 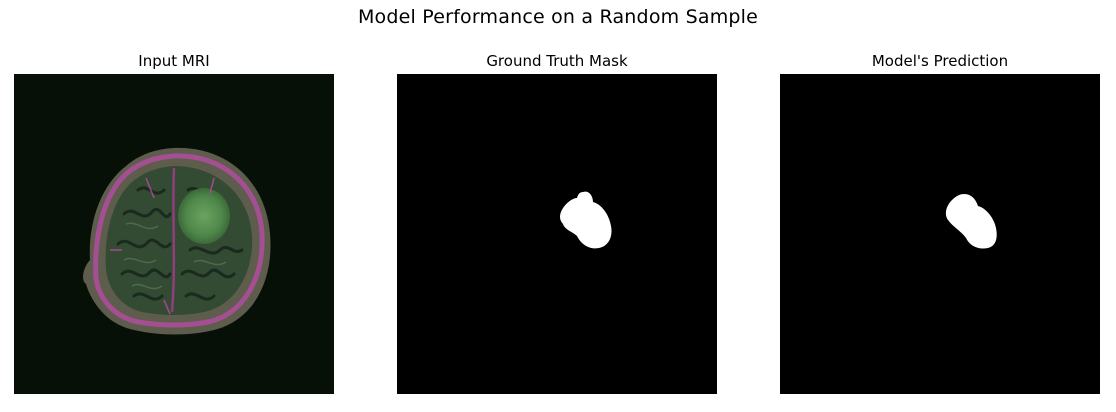 I want to click on panel-title-prediction: Model's Prediction, so click(x=940, y=61).